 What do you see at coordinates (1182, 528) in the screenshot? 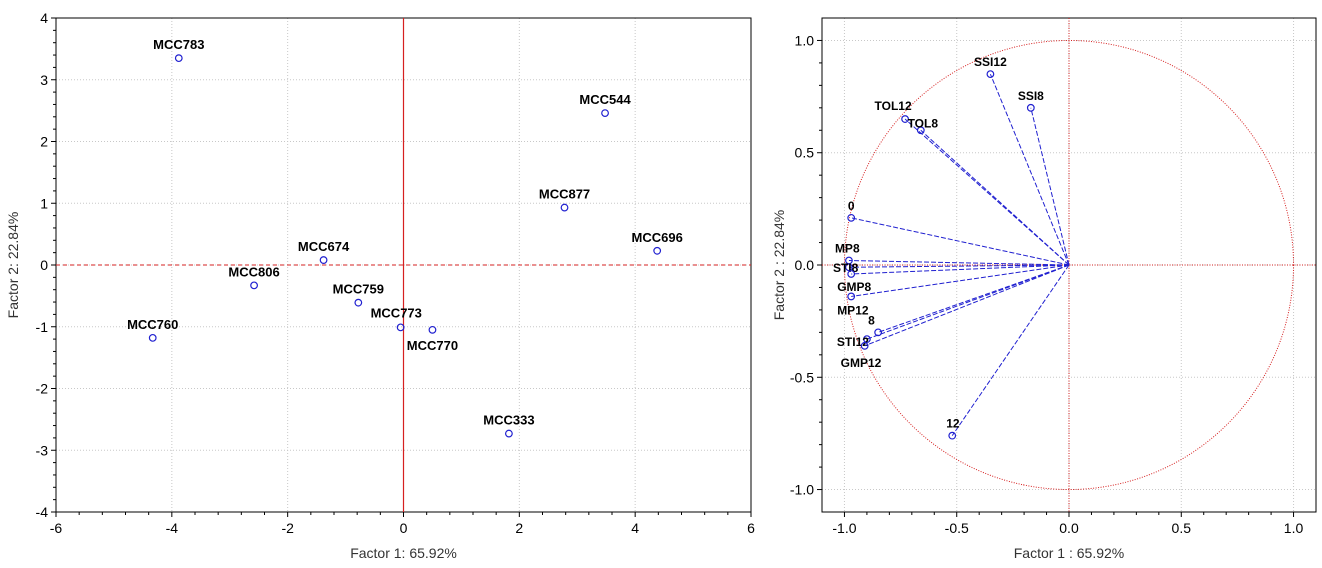
I see `x-tick-label: 0.5` at bounding box center [1182, 528].